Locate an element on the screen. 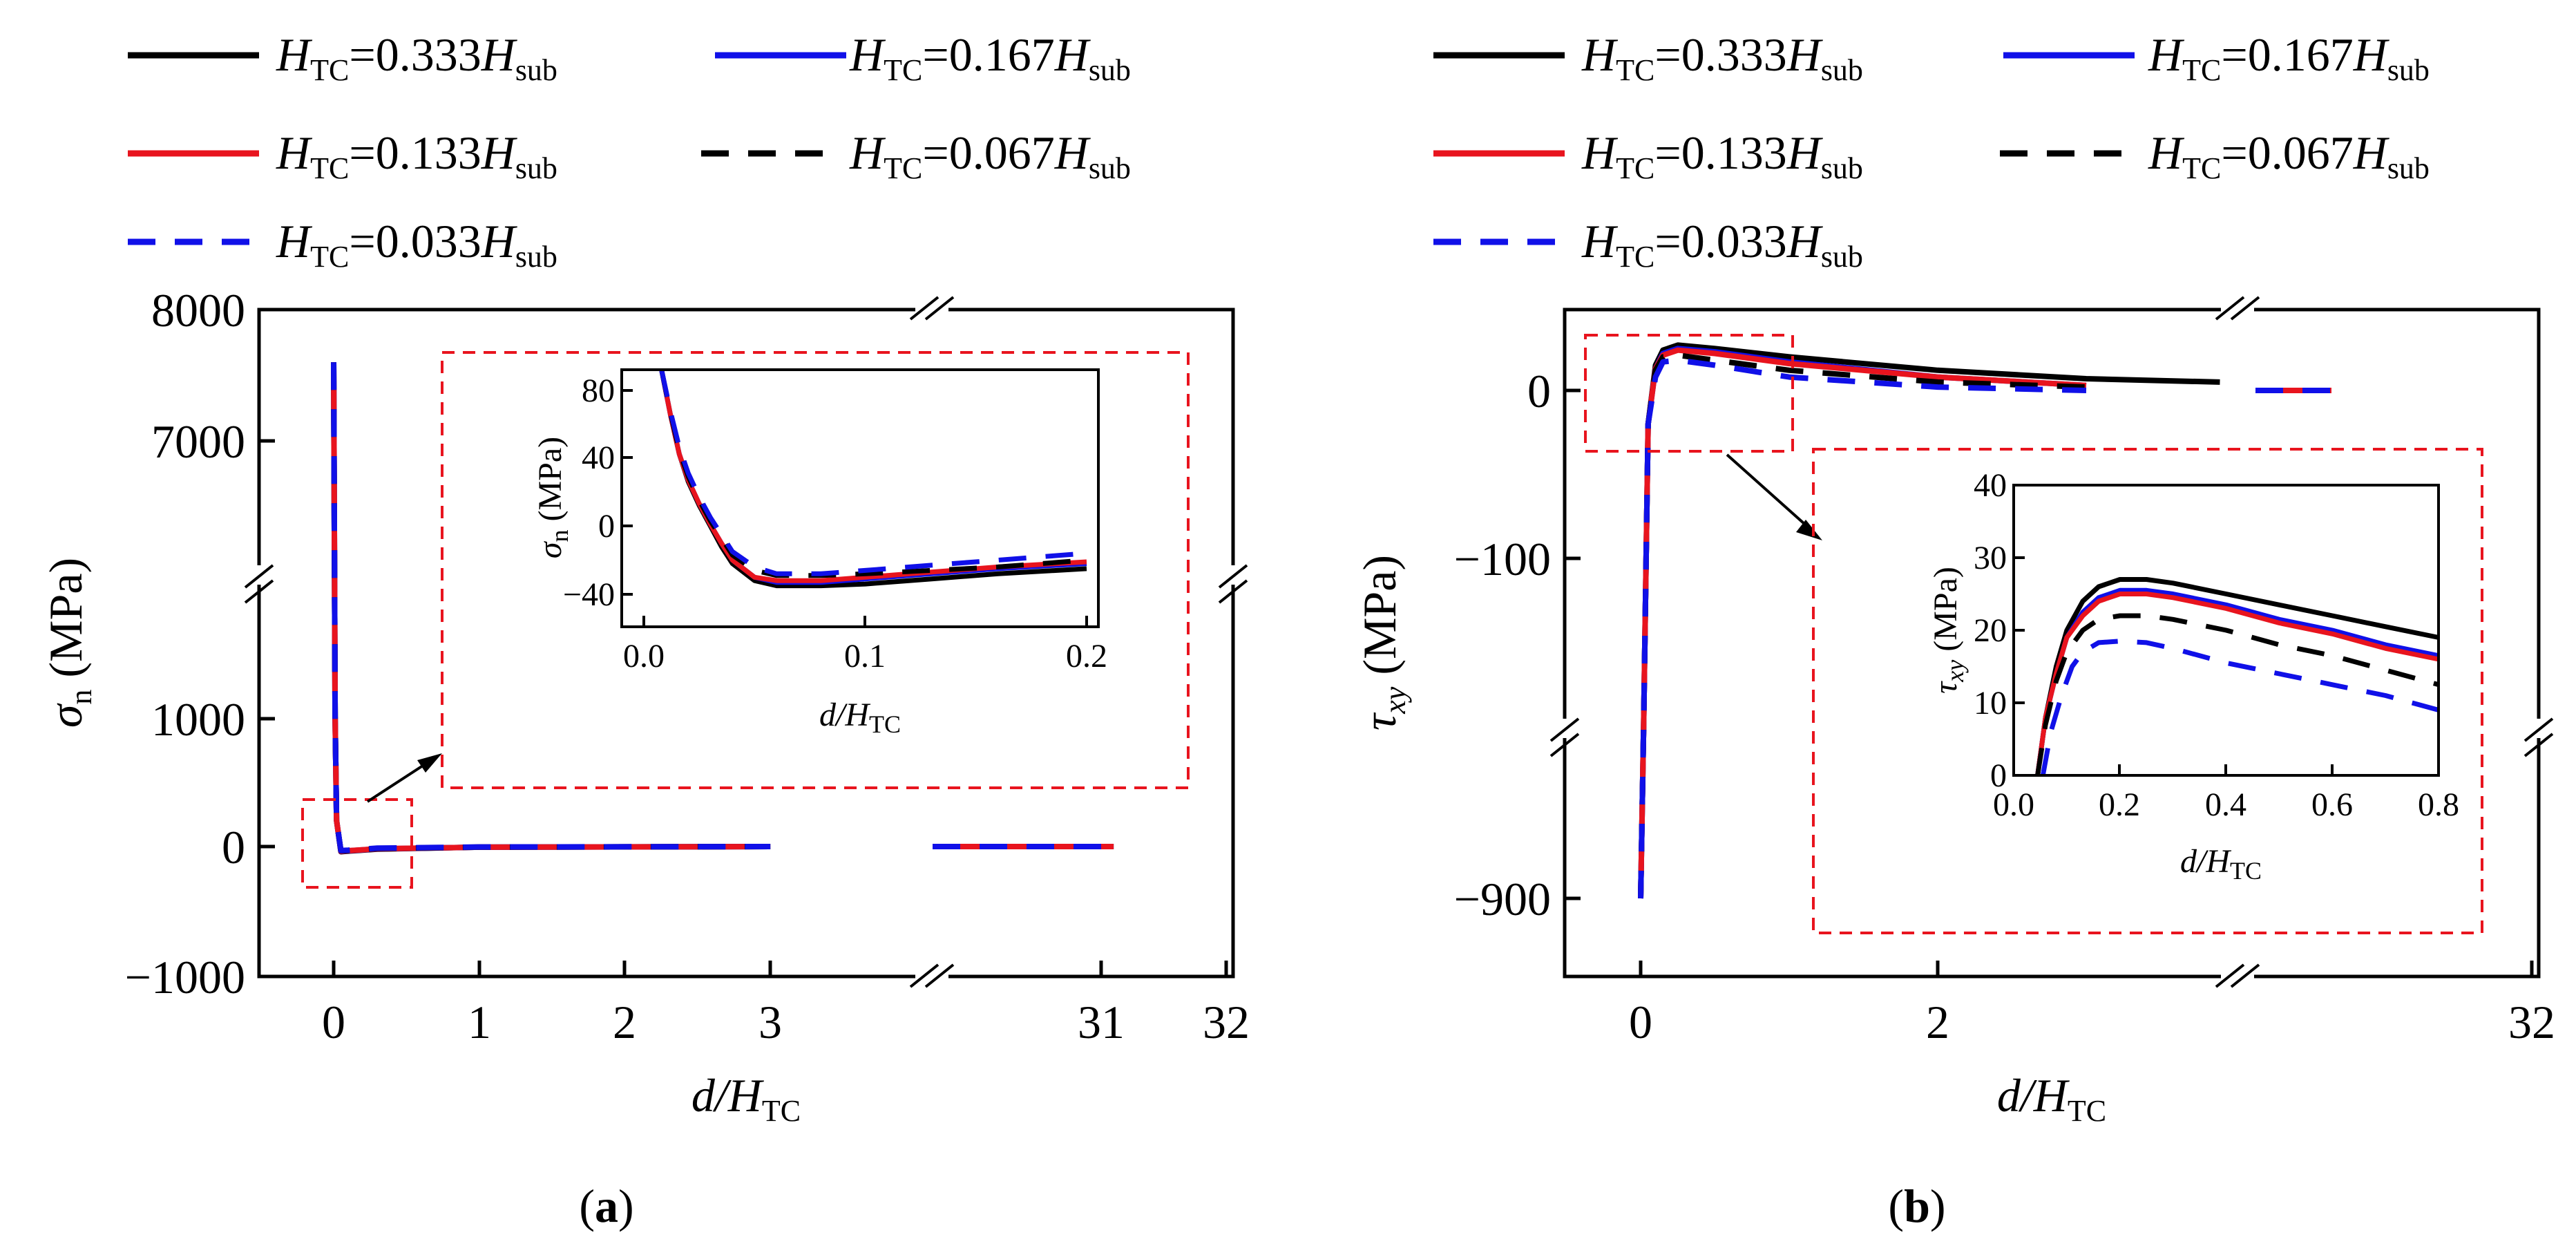 The width and height of the screenshot is (2576, 1237). inset-y-tick-label: 80 is located at coordinates (598, 390).